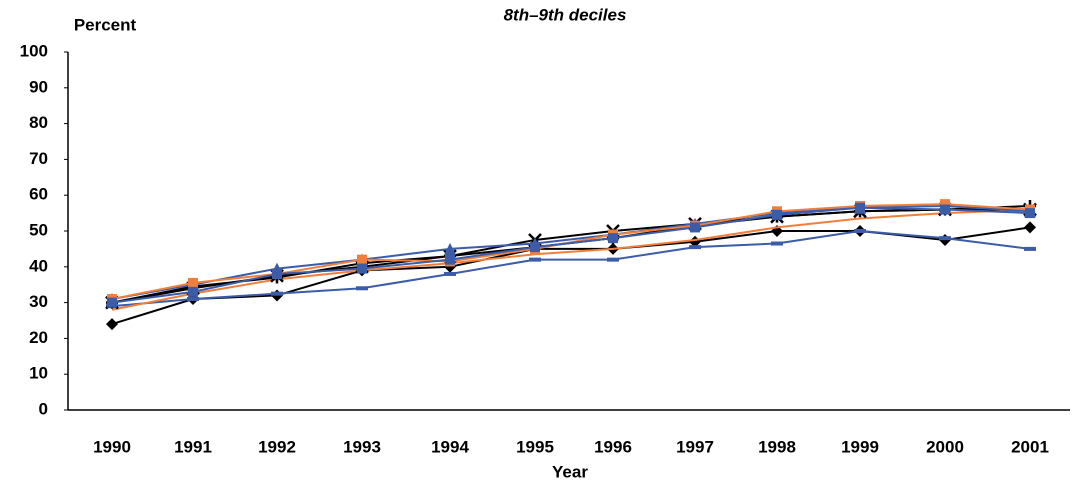 This screenshot has height=487, width=1074. I want to click on x-tick-label: 1991, so click(193, 446).